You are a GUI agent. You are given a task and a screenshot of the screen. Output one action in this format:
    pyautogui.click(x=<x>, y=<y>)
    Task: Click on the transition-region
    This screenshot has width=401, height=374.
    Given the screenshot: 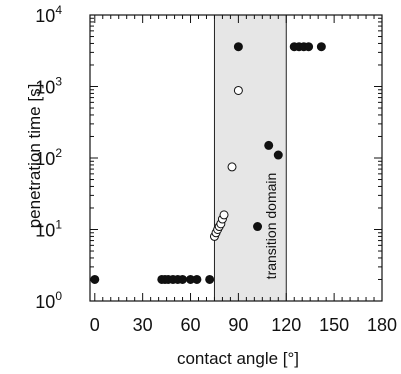 What is the action you would take?
    pyautogui.click(x=250, y=158)
    